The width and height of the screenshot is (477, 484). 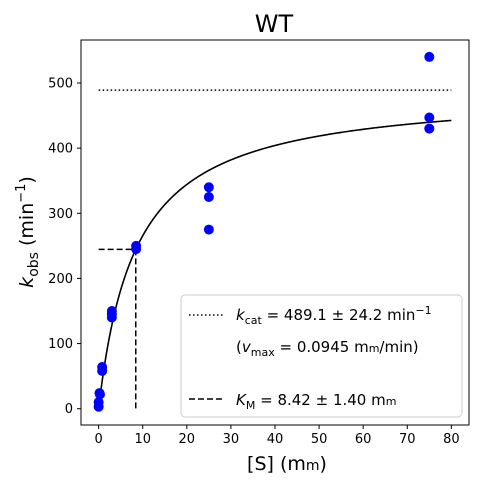 I want to click on y-tick-label: 100, so click(x=60, y=344).